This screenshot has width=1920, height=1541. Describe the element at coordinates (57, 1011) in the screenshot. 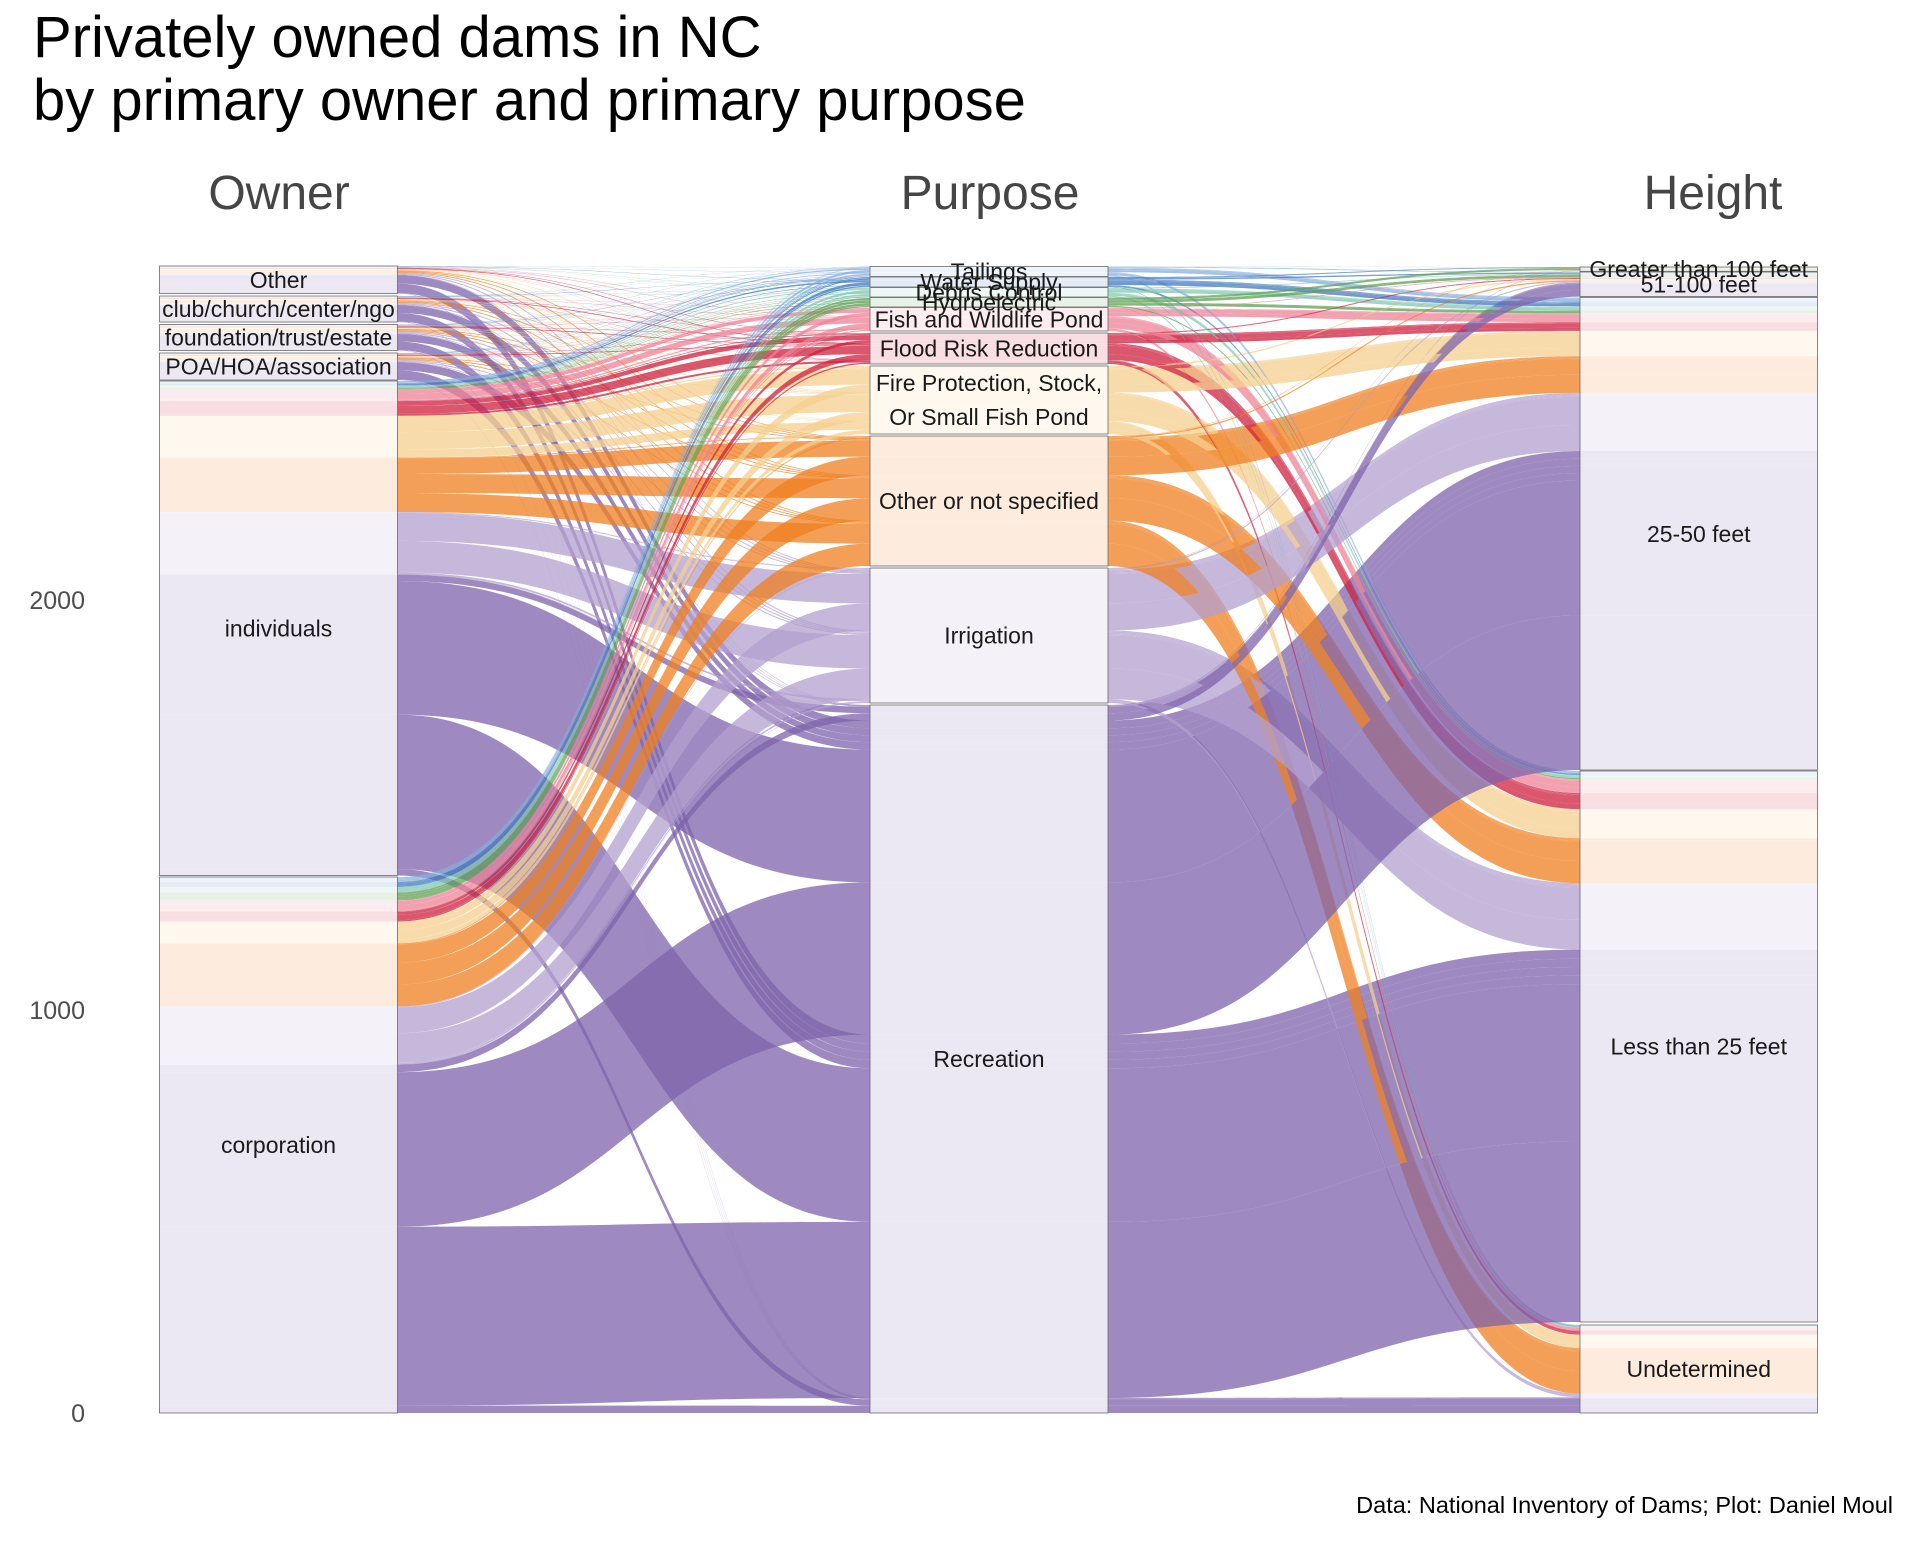

I see `svg-text: 1000` at that location.